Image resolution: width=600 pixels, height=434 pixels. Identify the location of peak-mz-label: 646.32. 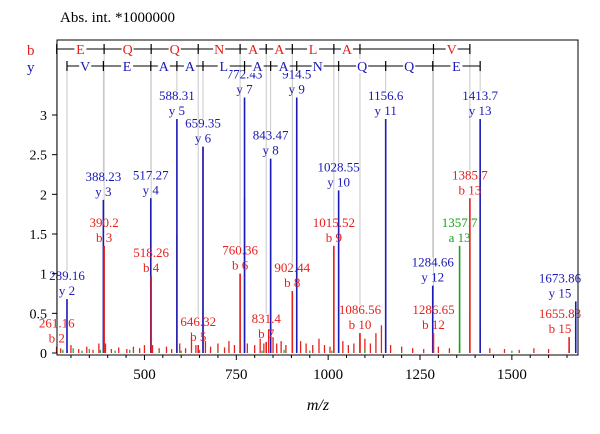
(198, 321).